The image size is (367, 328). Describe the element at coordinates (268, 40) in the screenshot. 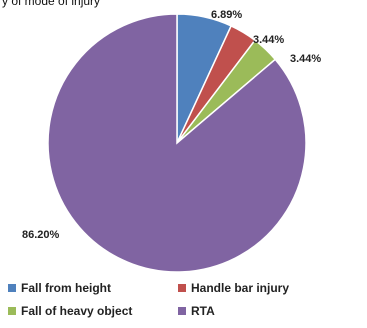

I see `data-label-handle-bar-injury: 3.44%` at that location.